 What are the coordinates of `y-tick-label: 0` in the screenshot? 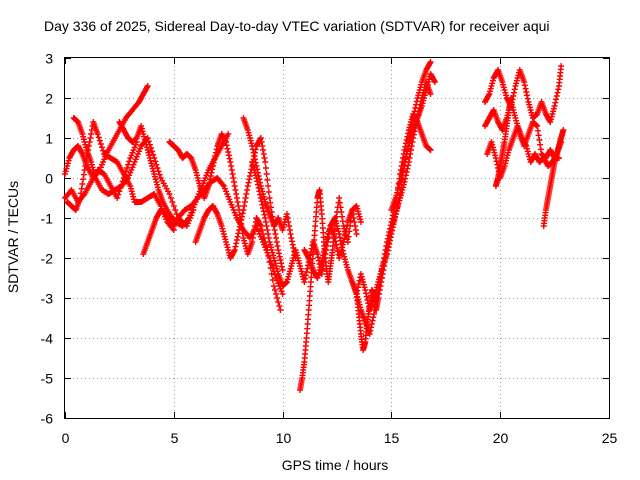 It's located at (49, 179).